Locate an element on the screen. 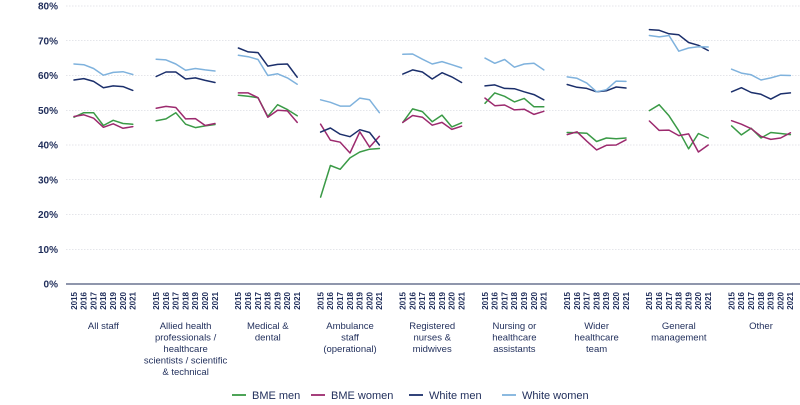 The image size is (800, 405). group-label-line: (operational) is located at coordinates (349, 349).